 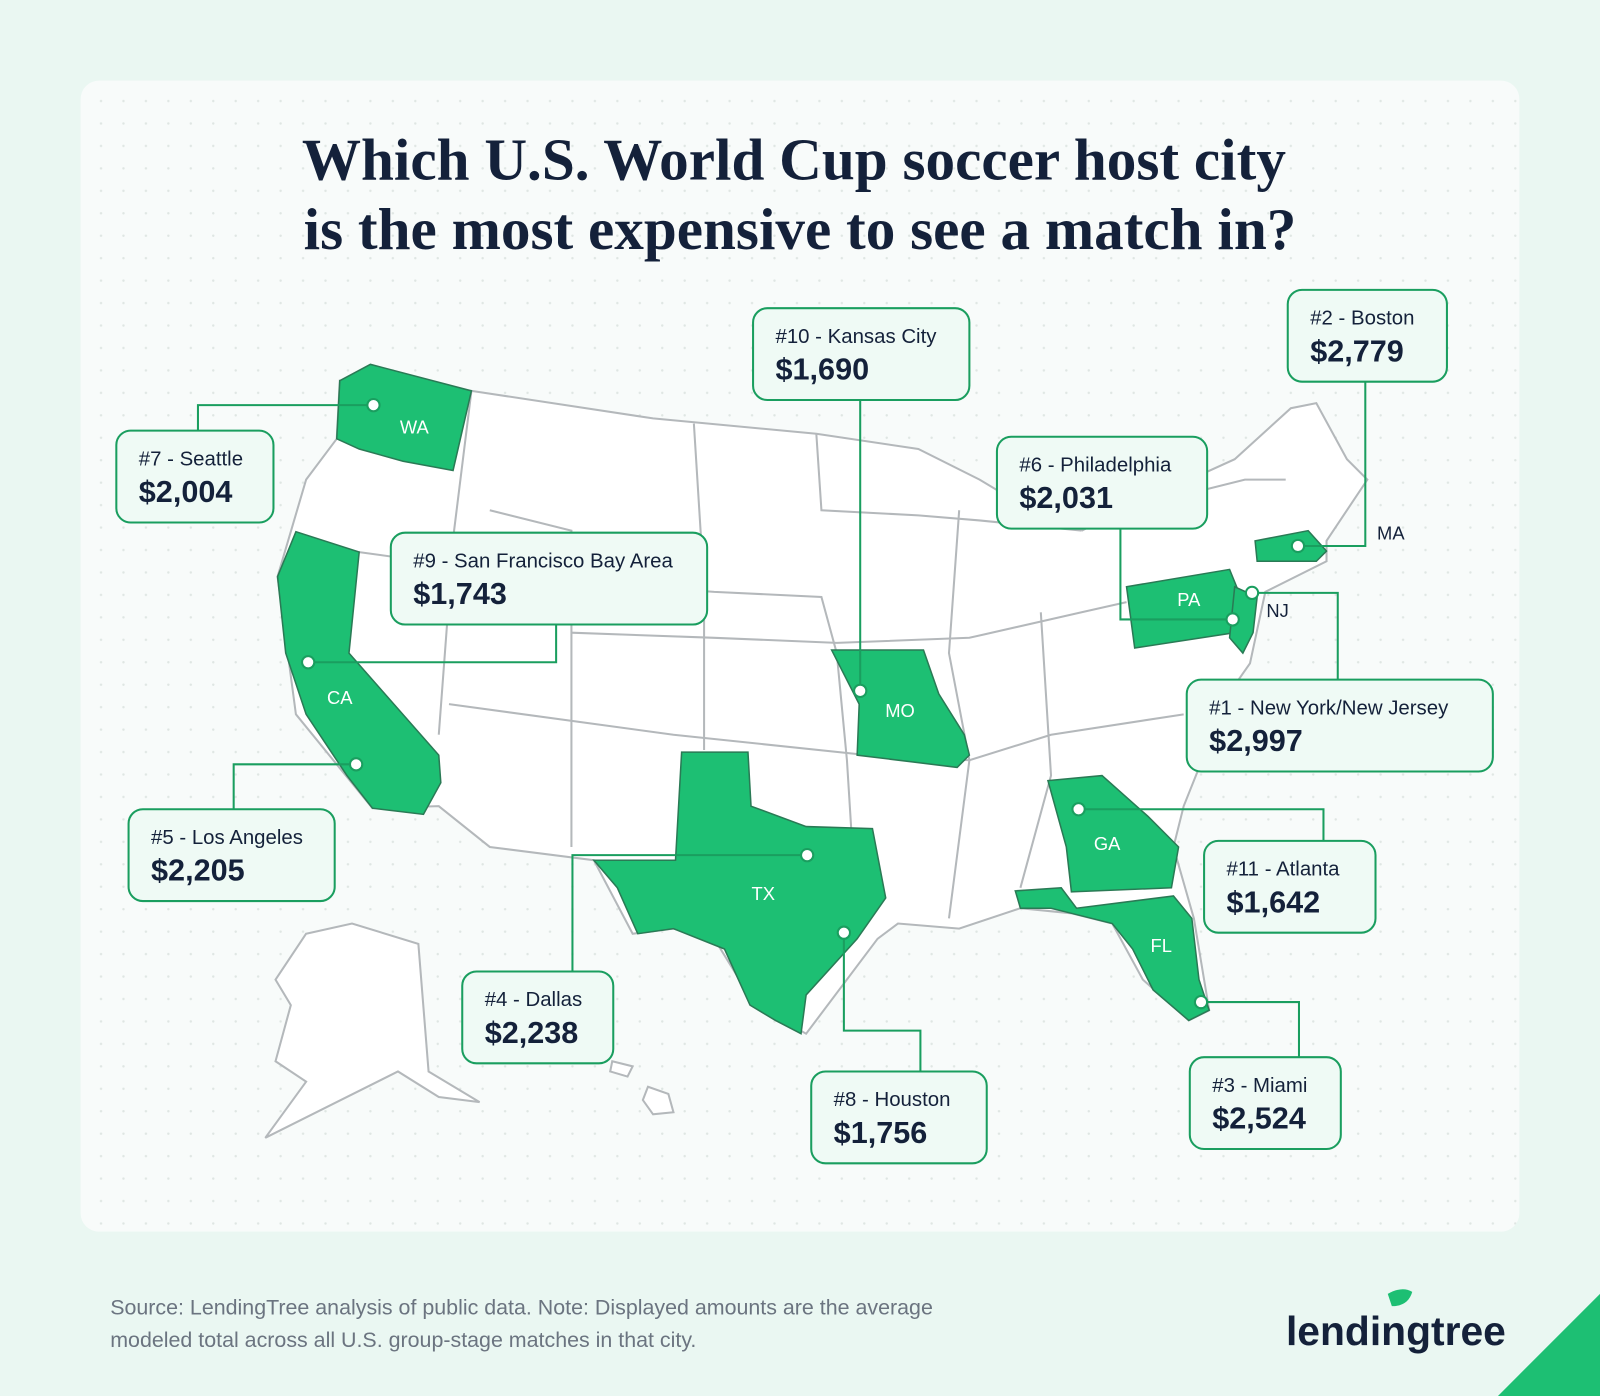 What do you see at coordinates (460, 594) in the screenshot?
I see `callout-amount: $1,743` at bounding box center [460, 594].